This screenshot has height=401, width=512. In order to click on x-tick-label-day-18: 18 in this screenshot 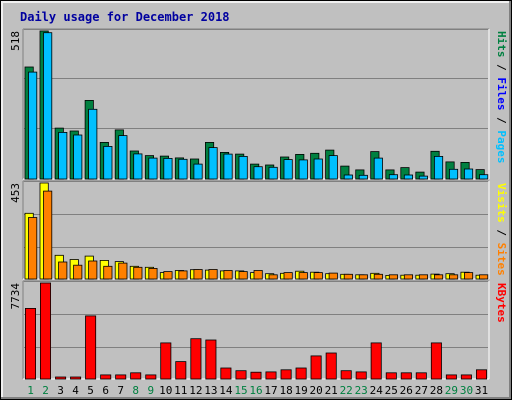, I will do `click(285, 390)`.